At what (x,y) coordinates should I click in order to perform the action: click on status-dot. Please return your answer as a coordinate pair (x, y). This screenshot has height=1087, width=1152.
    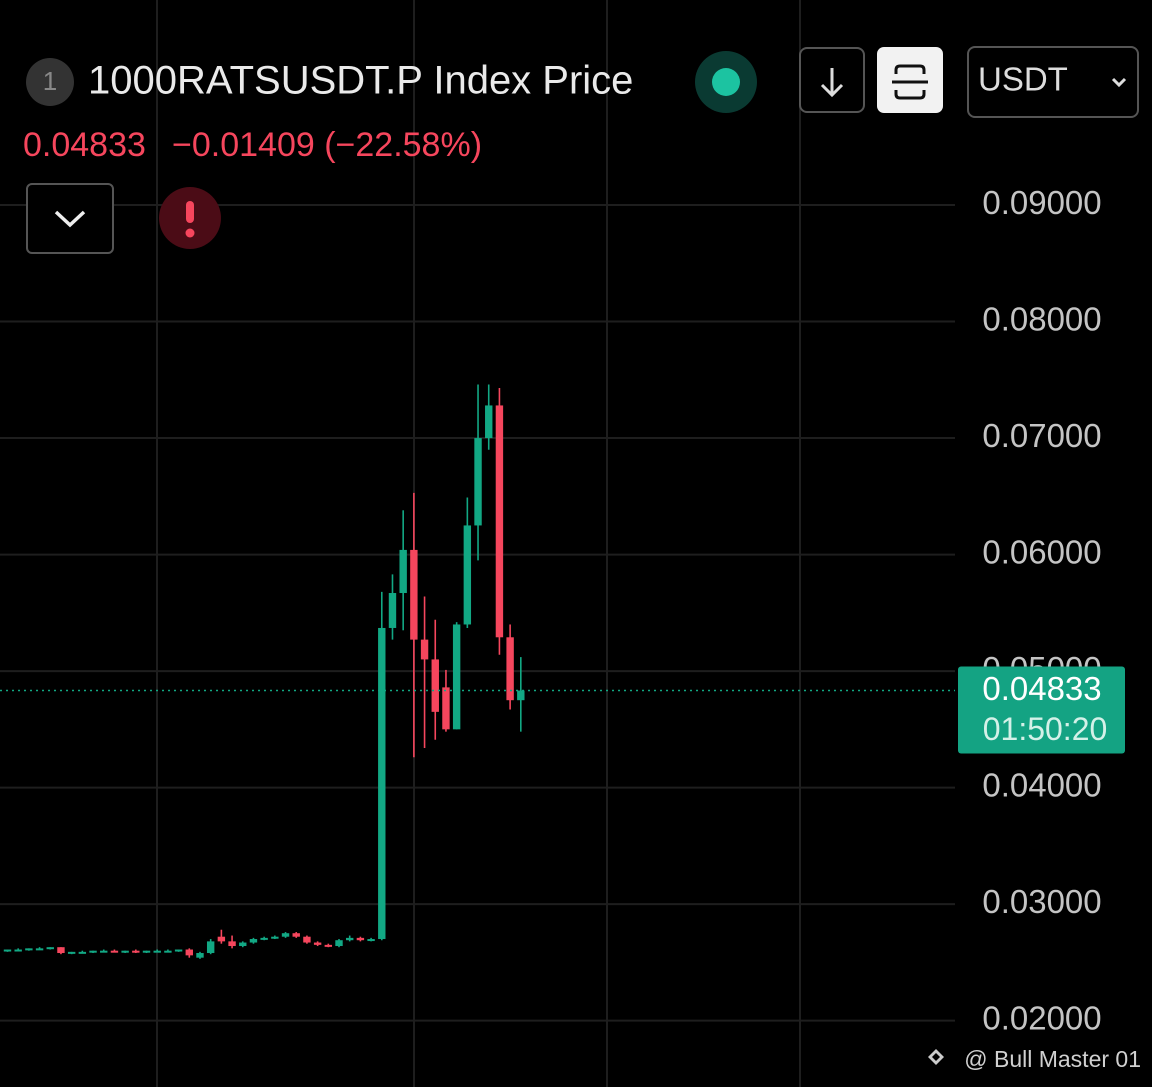
    Looking at the image, I should click on (726, 82).